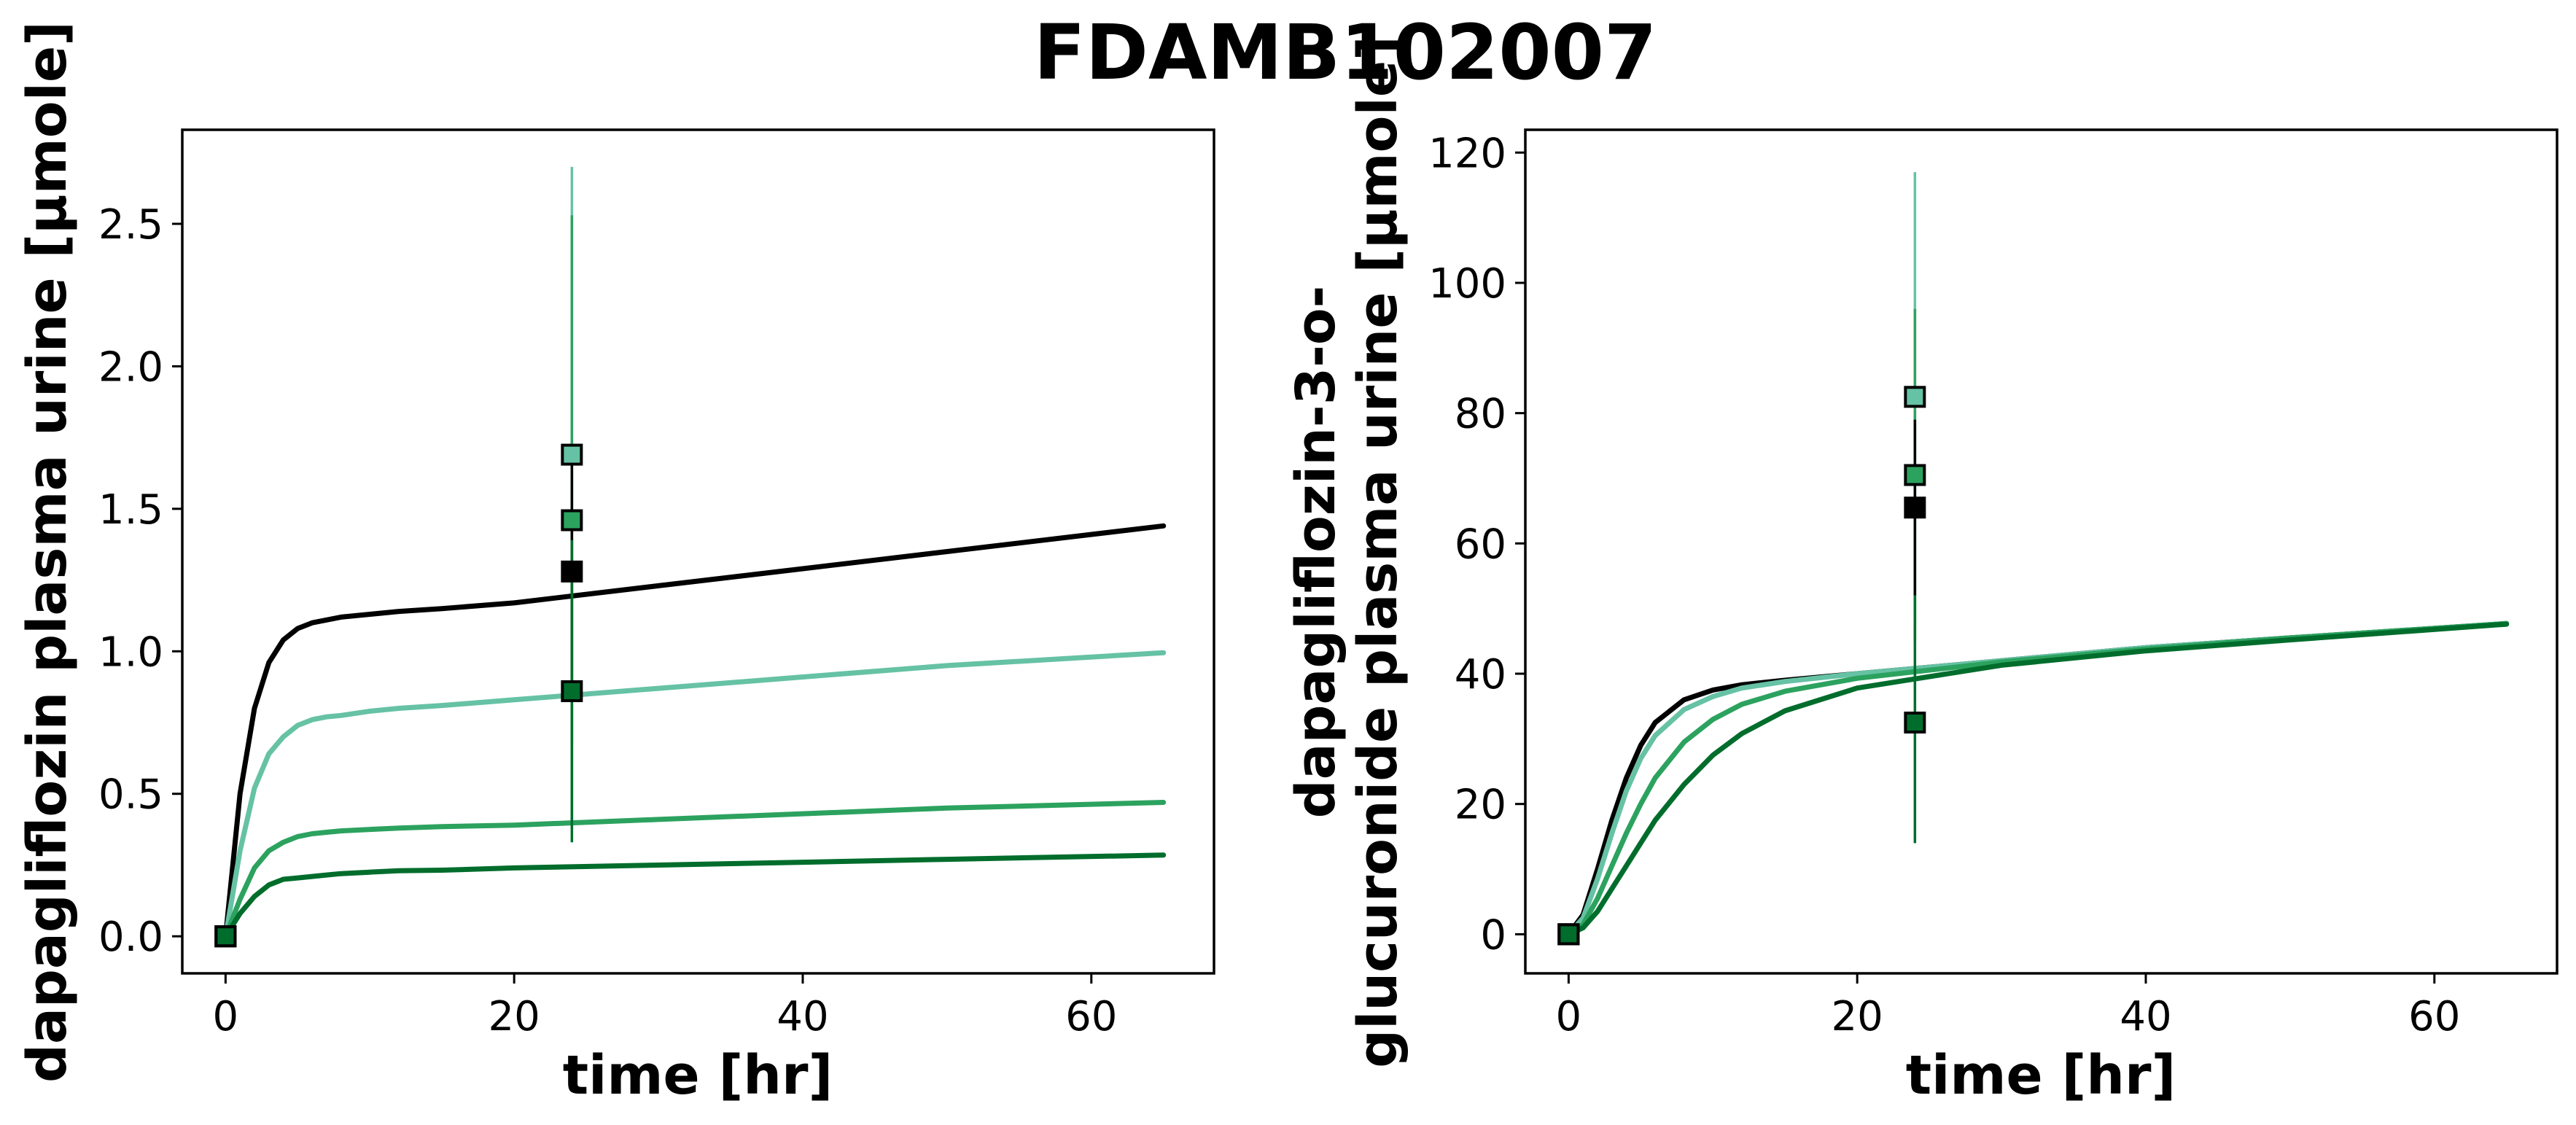  I want to click on left-x-axis-label: time [hr], so click(698, 1075).